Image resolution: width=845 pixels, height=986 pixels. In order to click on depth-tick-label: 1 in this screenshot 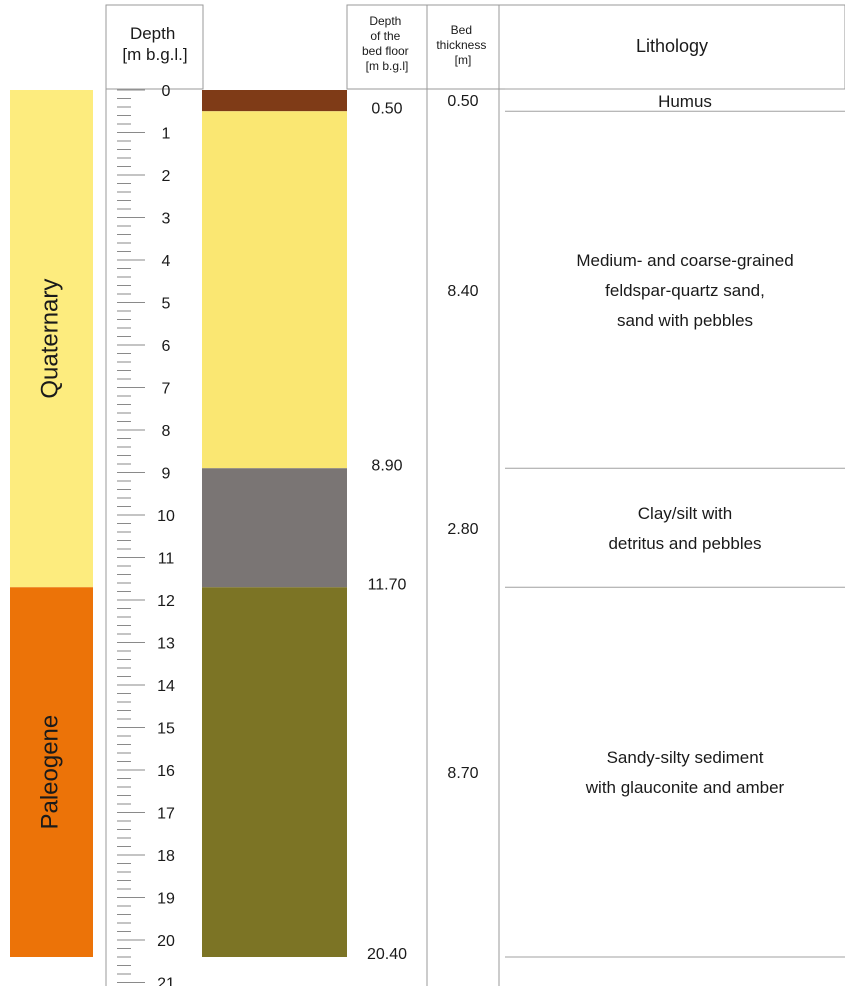, I will do `click(166, 134)`.